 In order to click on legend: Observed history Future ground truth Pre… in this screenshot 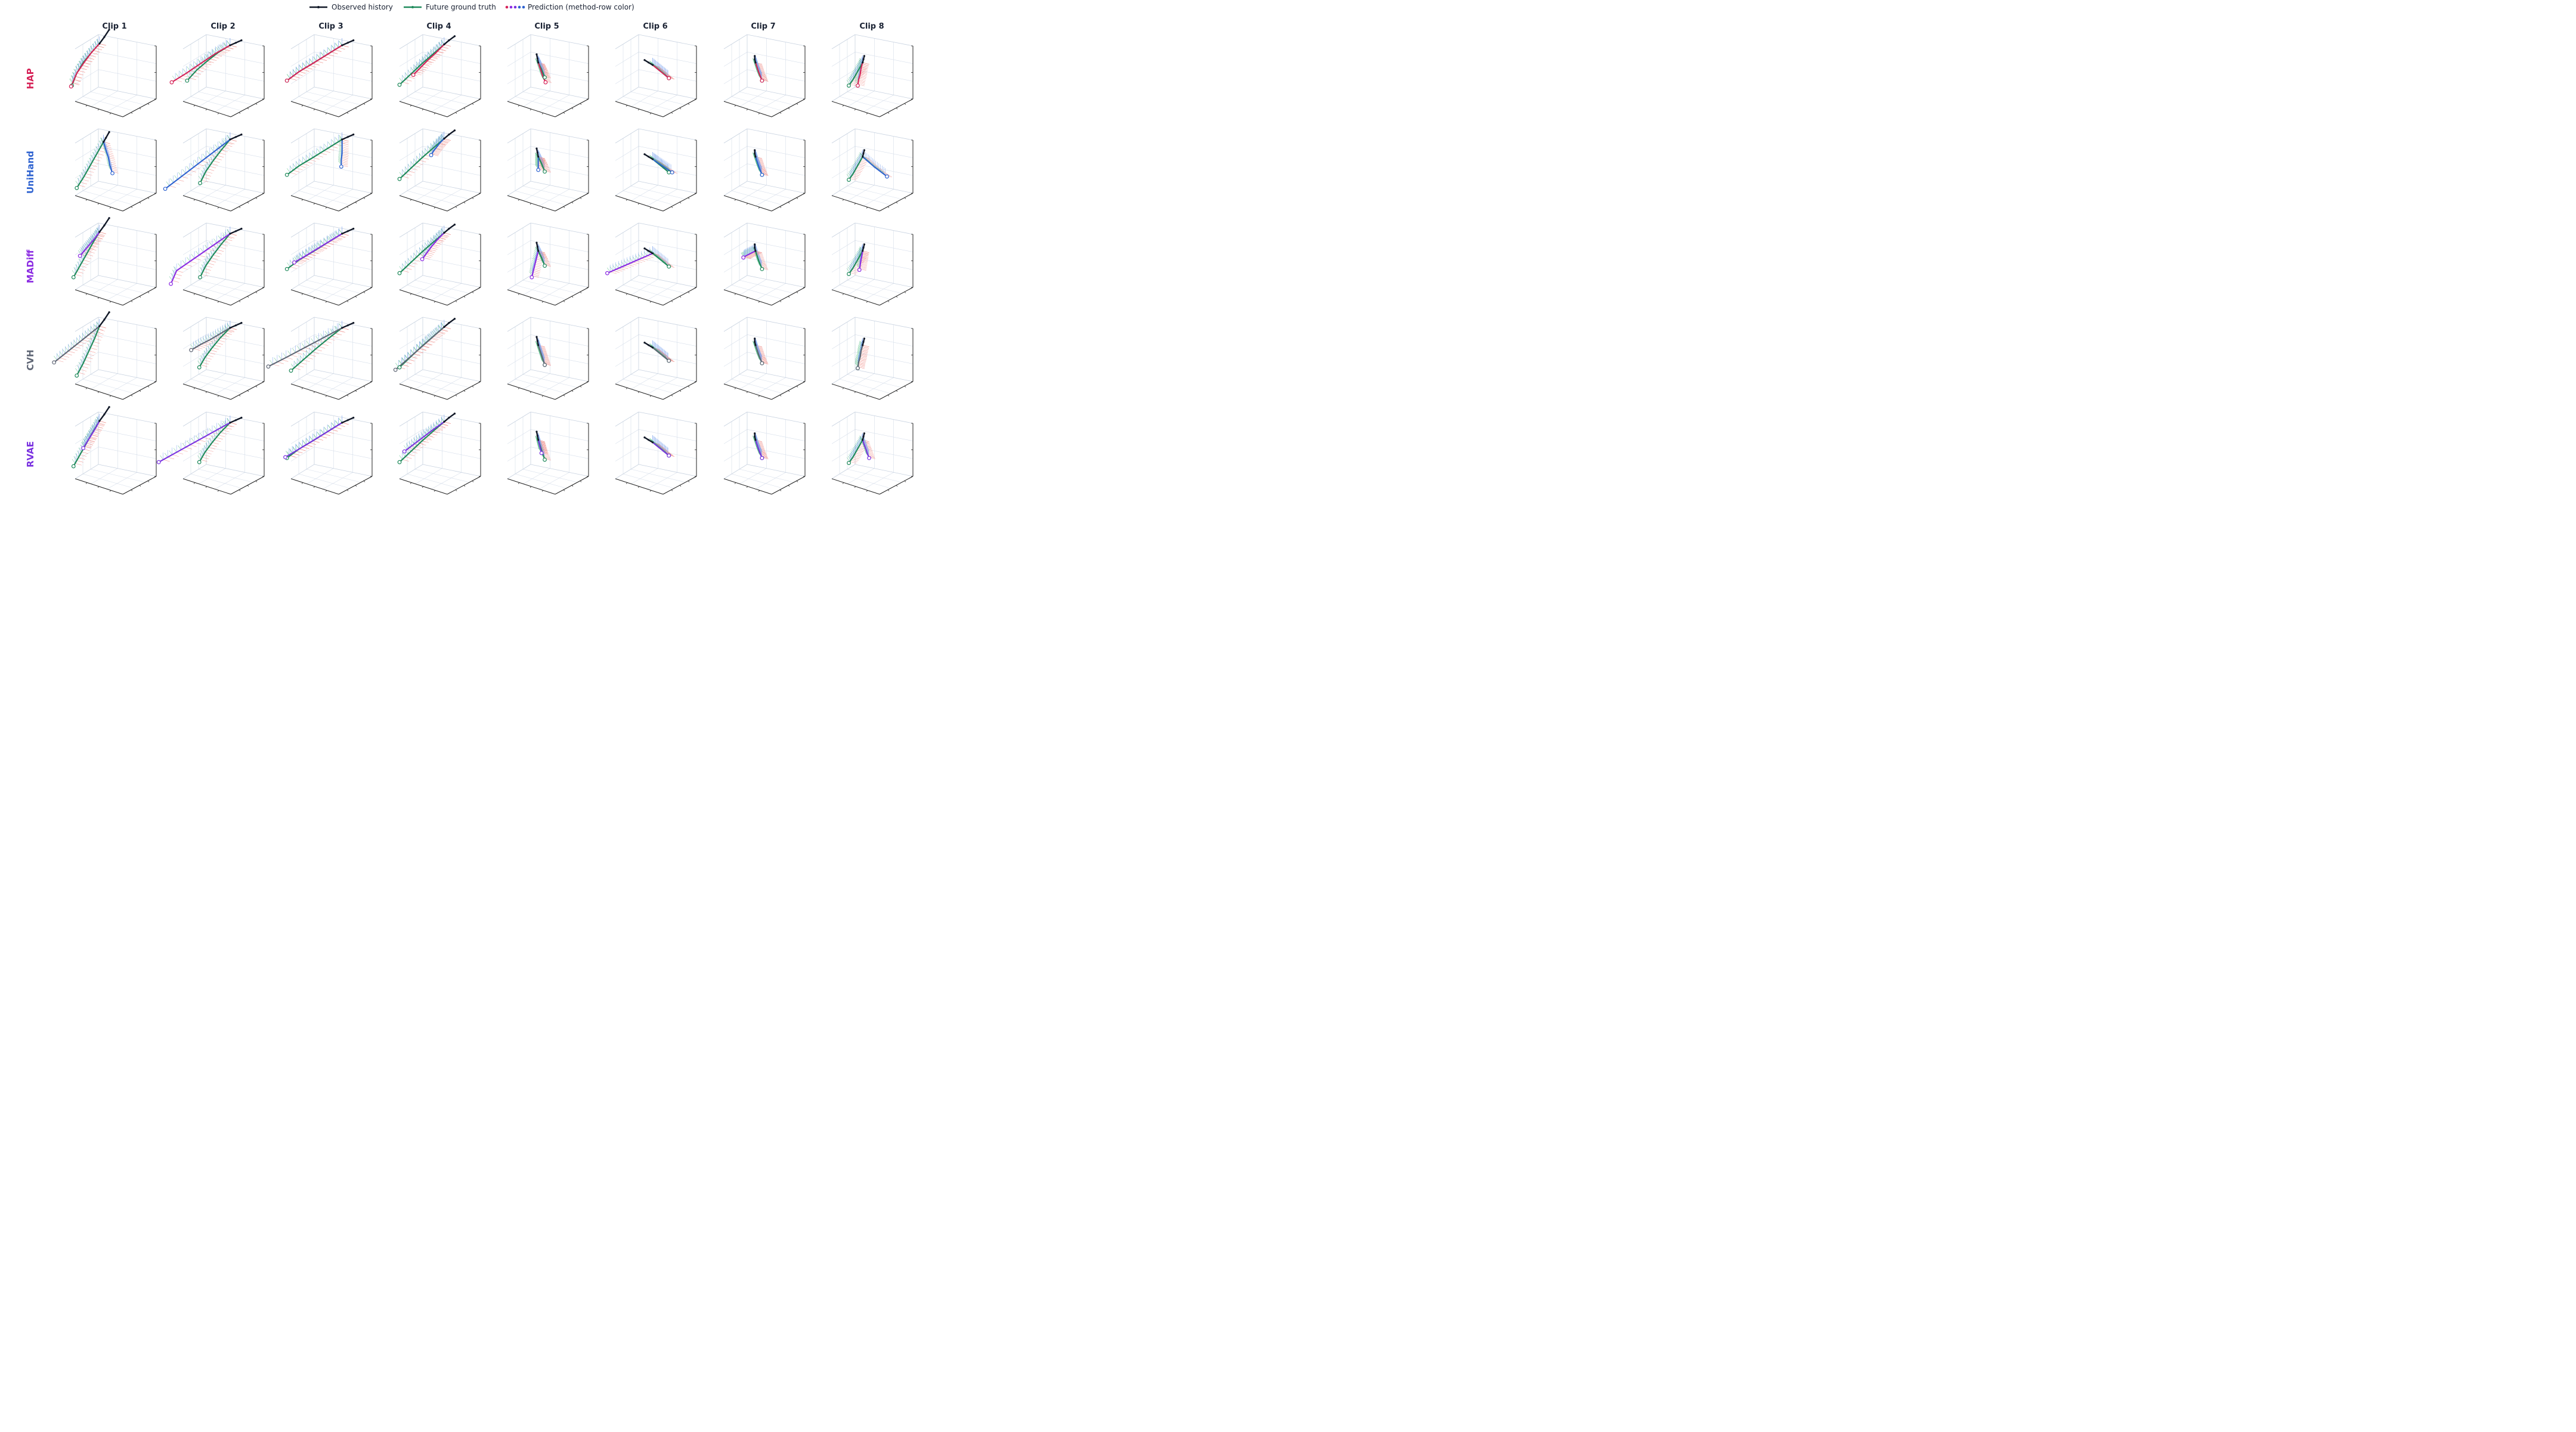, I will do `click(472, 7)`.